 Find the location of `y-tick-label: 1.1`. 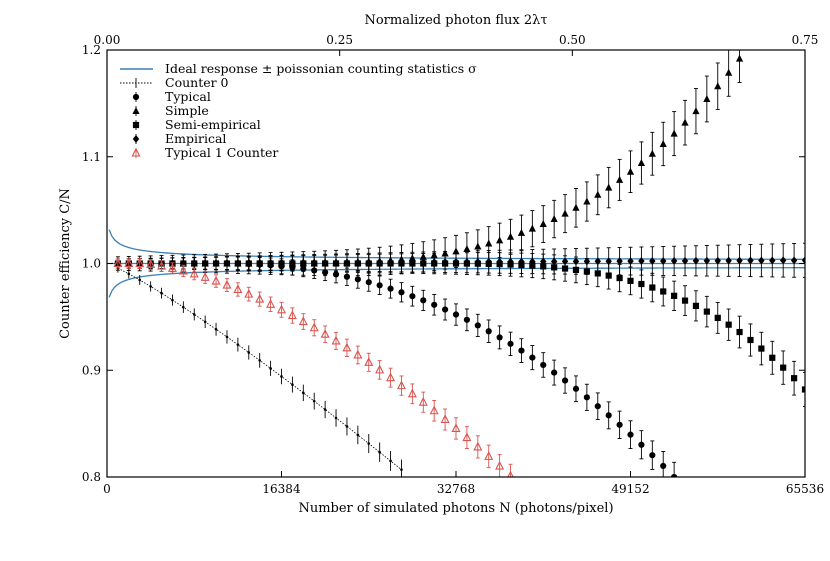

y-tick-label: 1.1 is located at coordinates (91, 157).